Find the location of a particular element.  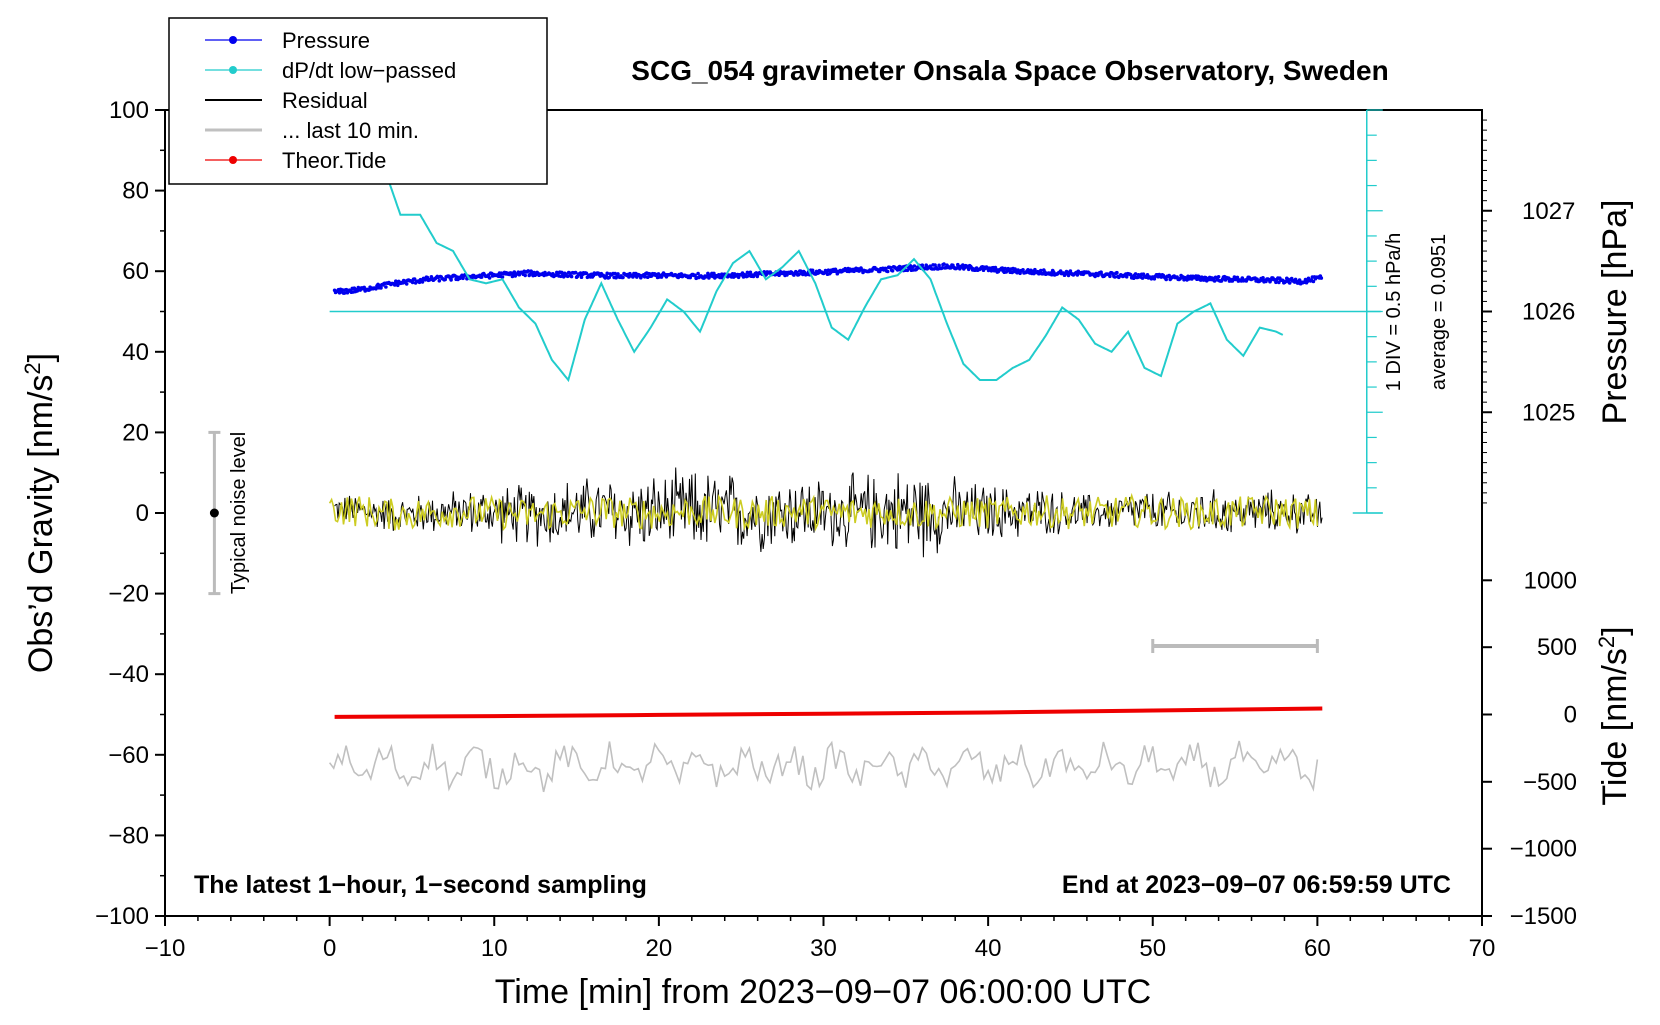

residual-line is located at coordinates (828, 512).